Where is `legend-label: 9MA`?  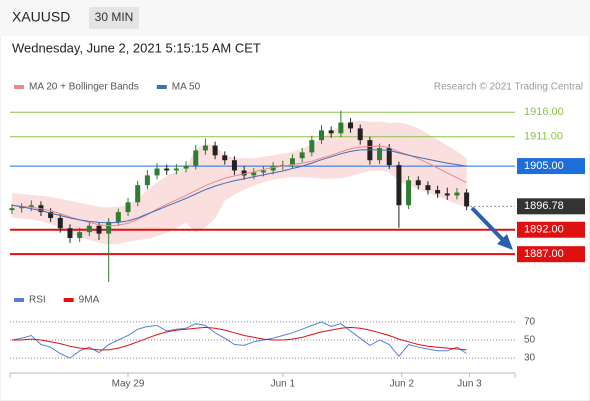 legend-label: 9MA is located at coordinates (89, 300).